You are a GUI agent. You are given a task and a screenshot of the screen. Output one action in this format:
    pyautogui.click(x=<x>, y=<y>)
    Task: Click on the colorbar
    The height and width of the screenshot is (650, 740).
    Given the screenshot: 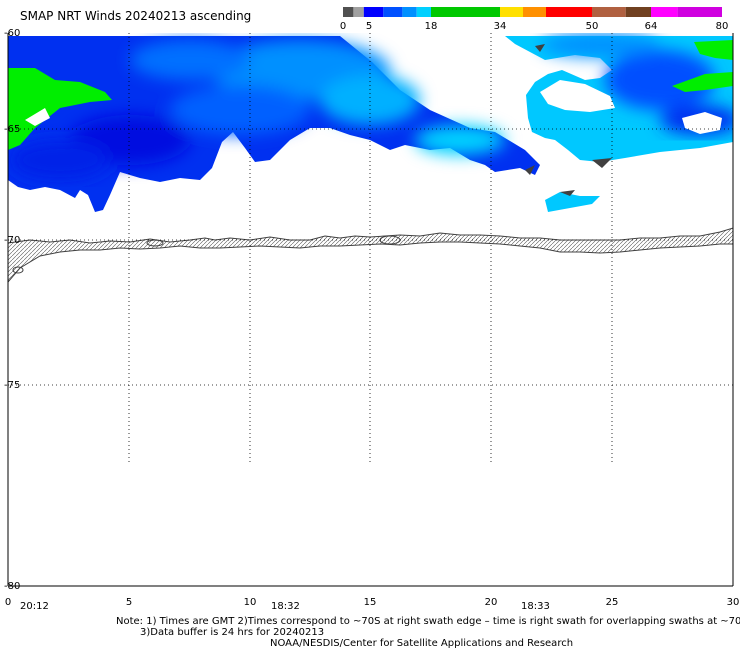 What is the action you would take?
    pyautogui.click(x=532, y=12)
    